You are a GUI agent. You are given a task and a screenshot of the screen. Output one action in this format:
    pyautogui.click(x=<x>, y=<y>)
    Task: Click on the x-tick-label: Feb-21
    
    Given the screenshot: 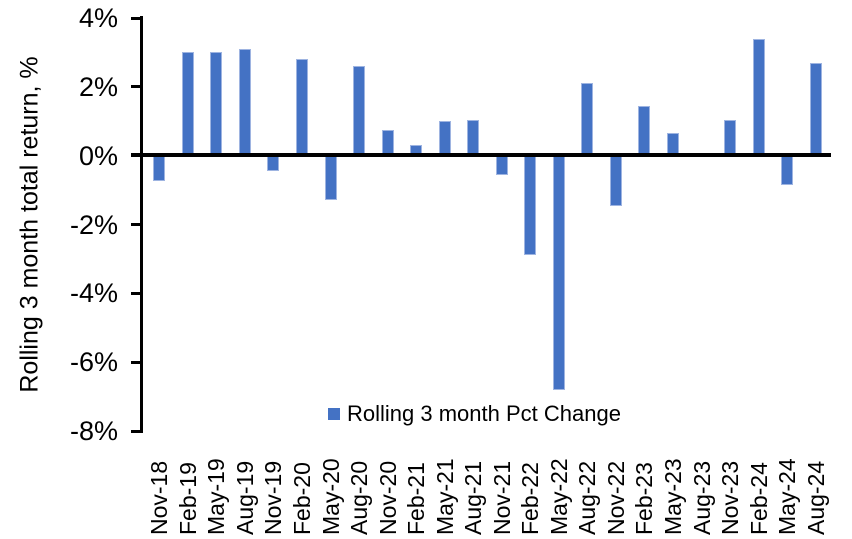 What is the action you would take?
    pyautogui.click(x=416, y=498)
    